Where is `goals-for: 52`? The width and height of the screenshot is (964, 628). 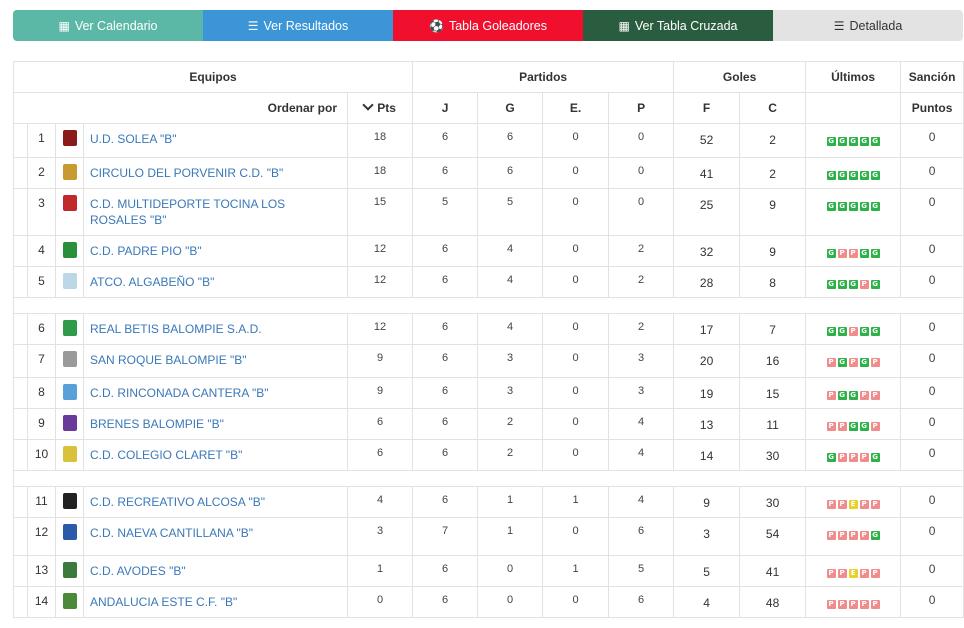
goals-for: 52 is located at coordinates (707, 140).